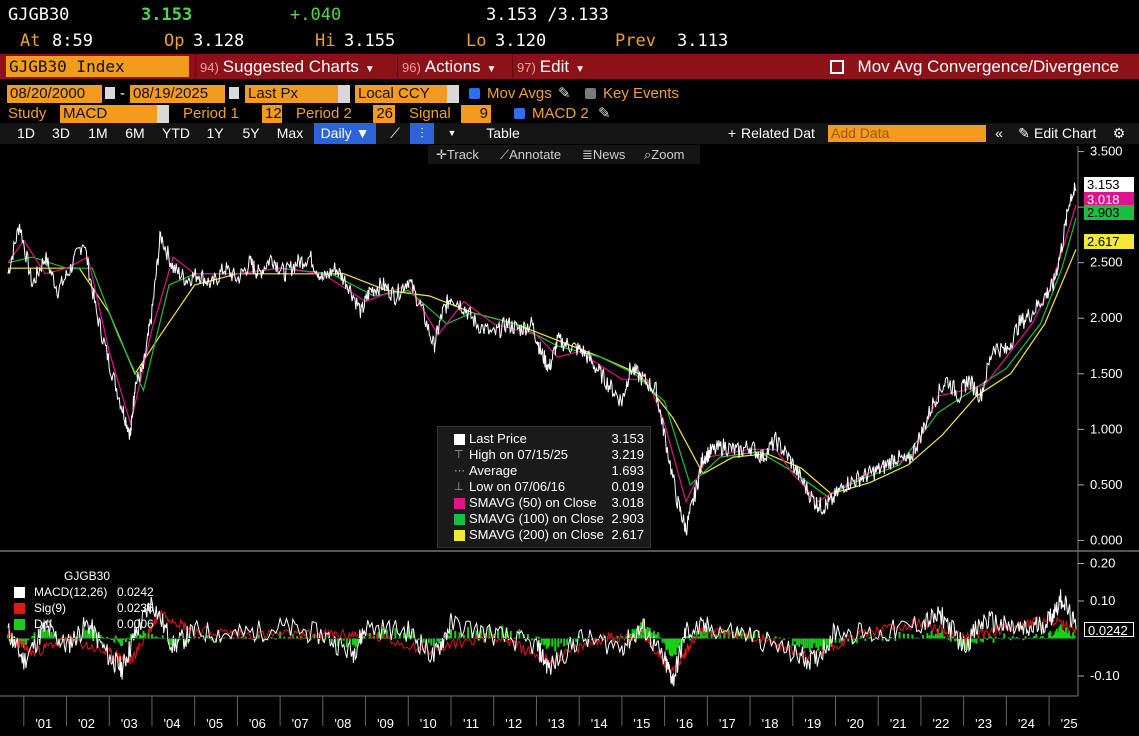  I want to click on legend-value: 0.0242, so click(135, 592).